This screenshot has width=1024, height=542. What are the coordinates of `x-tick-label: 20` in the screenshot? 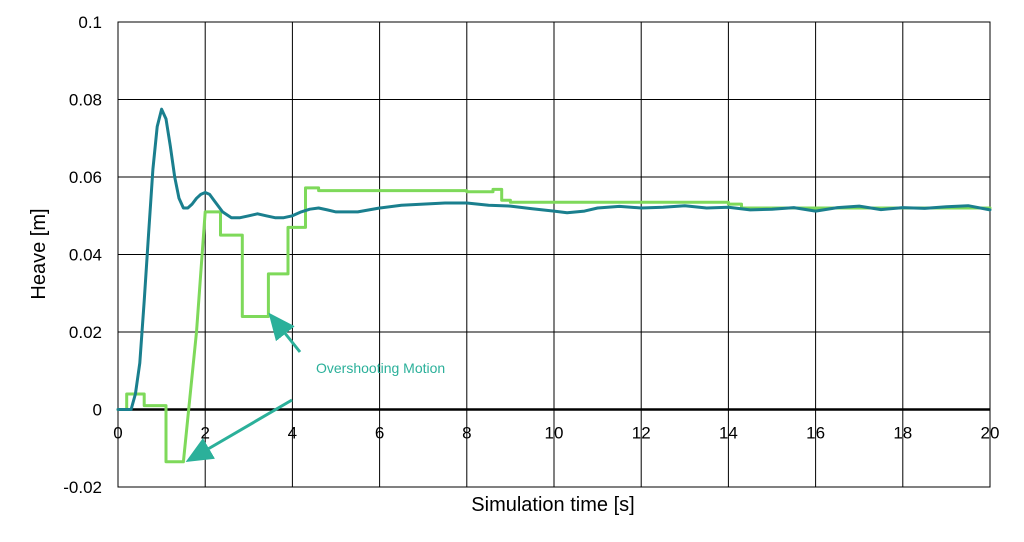 It's located at (990, 433).